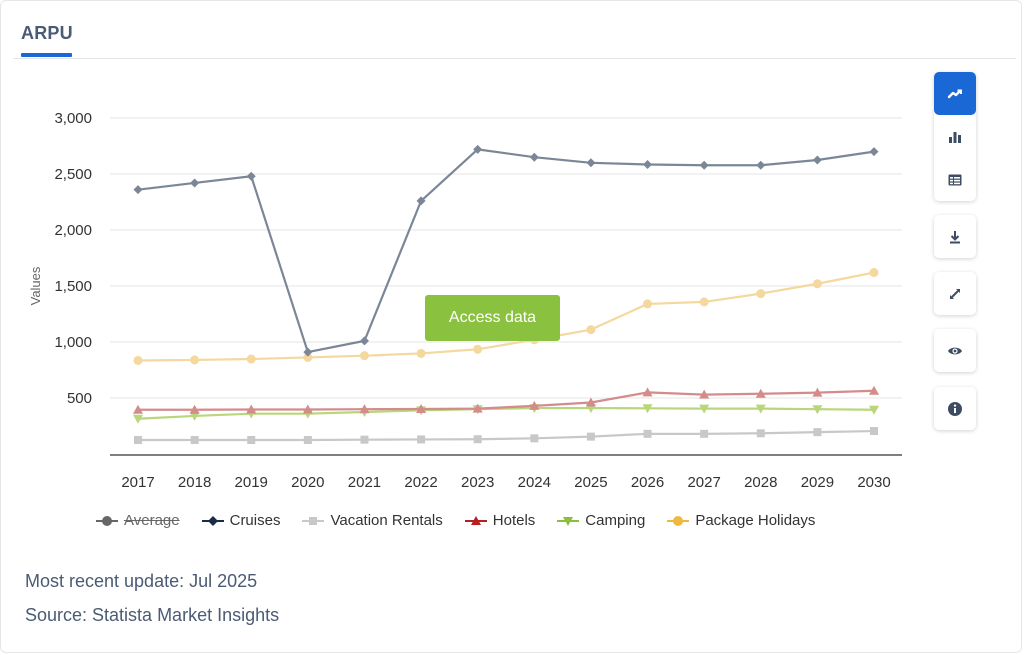 The height and width of the screenshot is (655, 1024). Describe the element at coordinates (141, 581) in the screenshot. I see `last-update-text: Most recent update: Jul 2025` at that location.